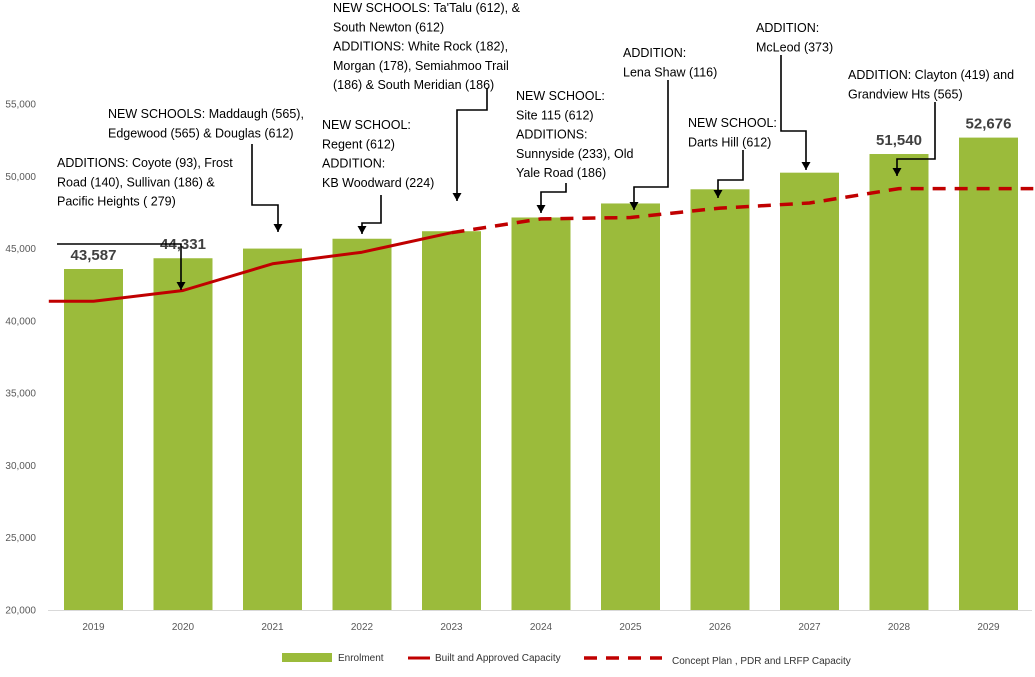  Describe the element at coordinates (732, 123) in the screenshot. I see `annotation-text-2026: NEW SCHOOL:` at that location.